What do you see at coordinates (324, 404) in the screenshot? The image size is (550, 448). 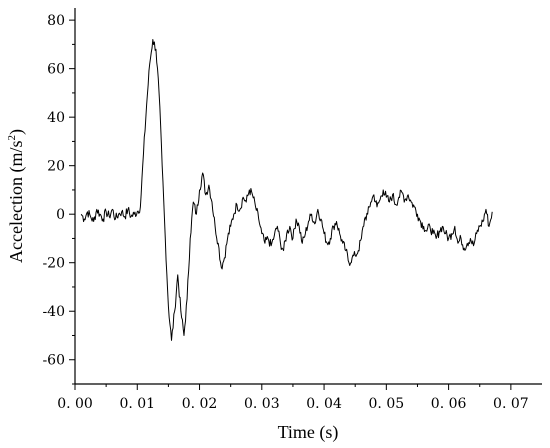 I see `x-tick-label: 0. 04` at bounding box center [324, 404].